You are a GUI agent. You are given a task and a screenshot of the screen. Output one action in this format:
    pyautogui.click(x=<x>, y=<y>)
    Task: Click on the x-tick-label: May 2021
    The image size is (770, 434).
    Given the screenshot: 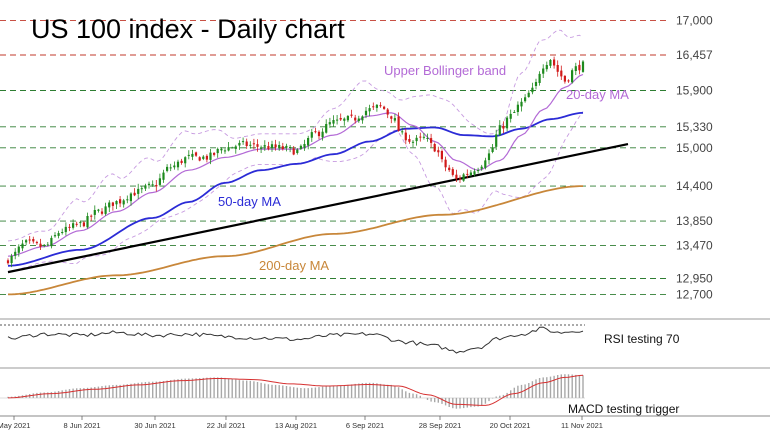 What is the action you would take?
    pyautogui.click(x=15, y=425)
    